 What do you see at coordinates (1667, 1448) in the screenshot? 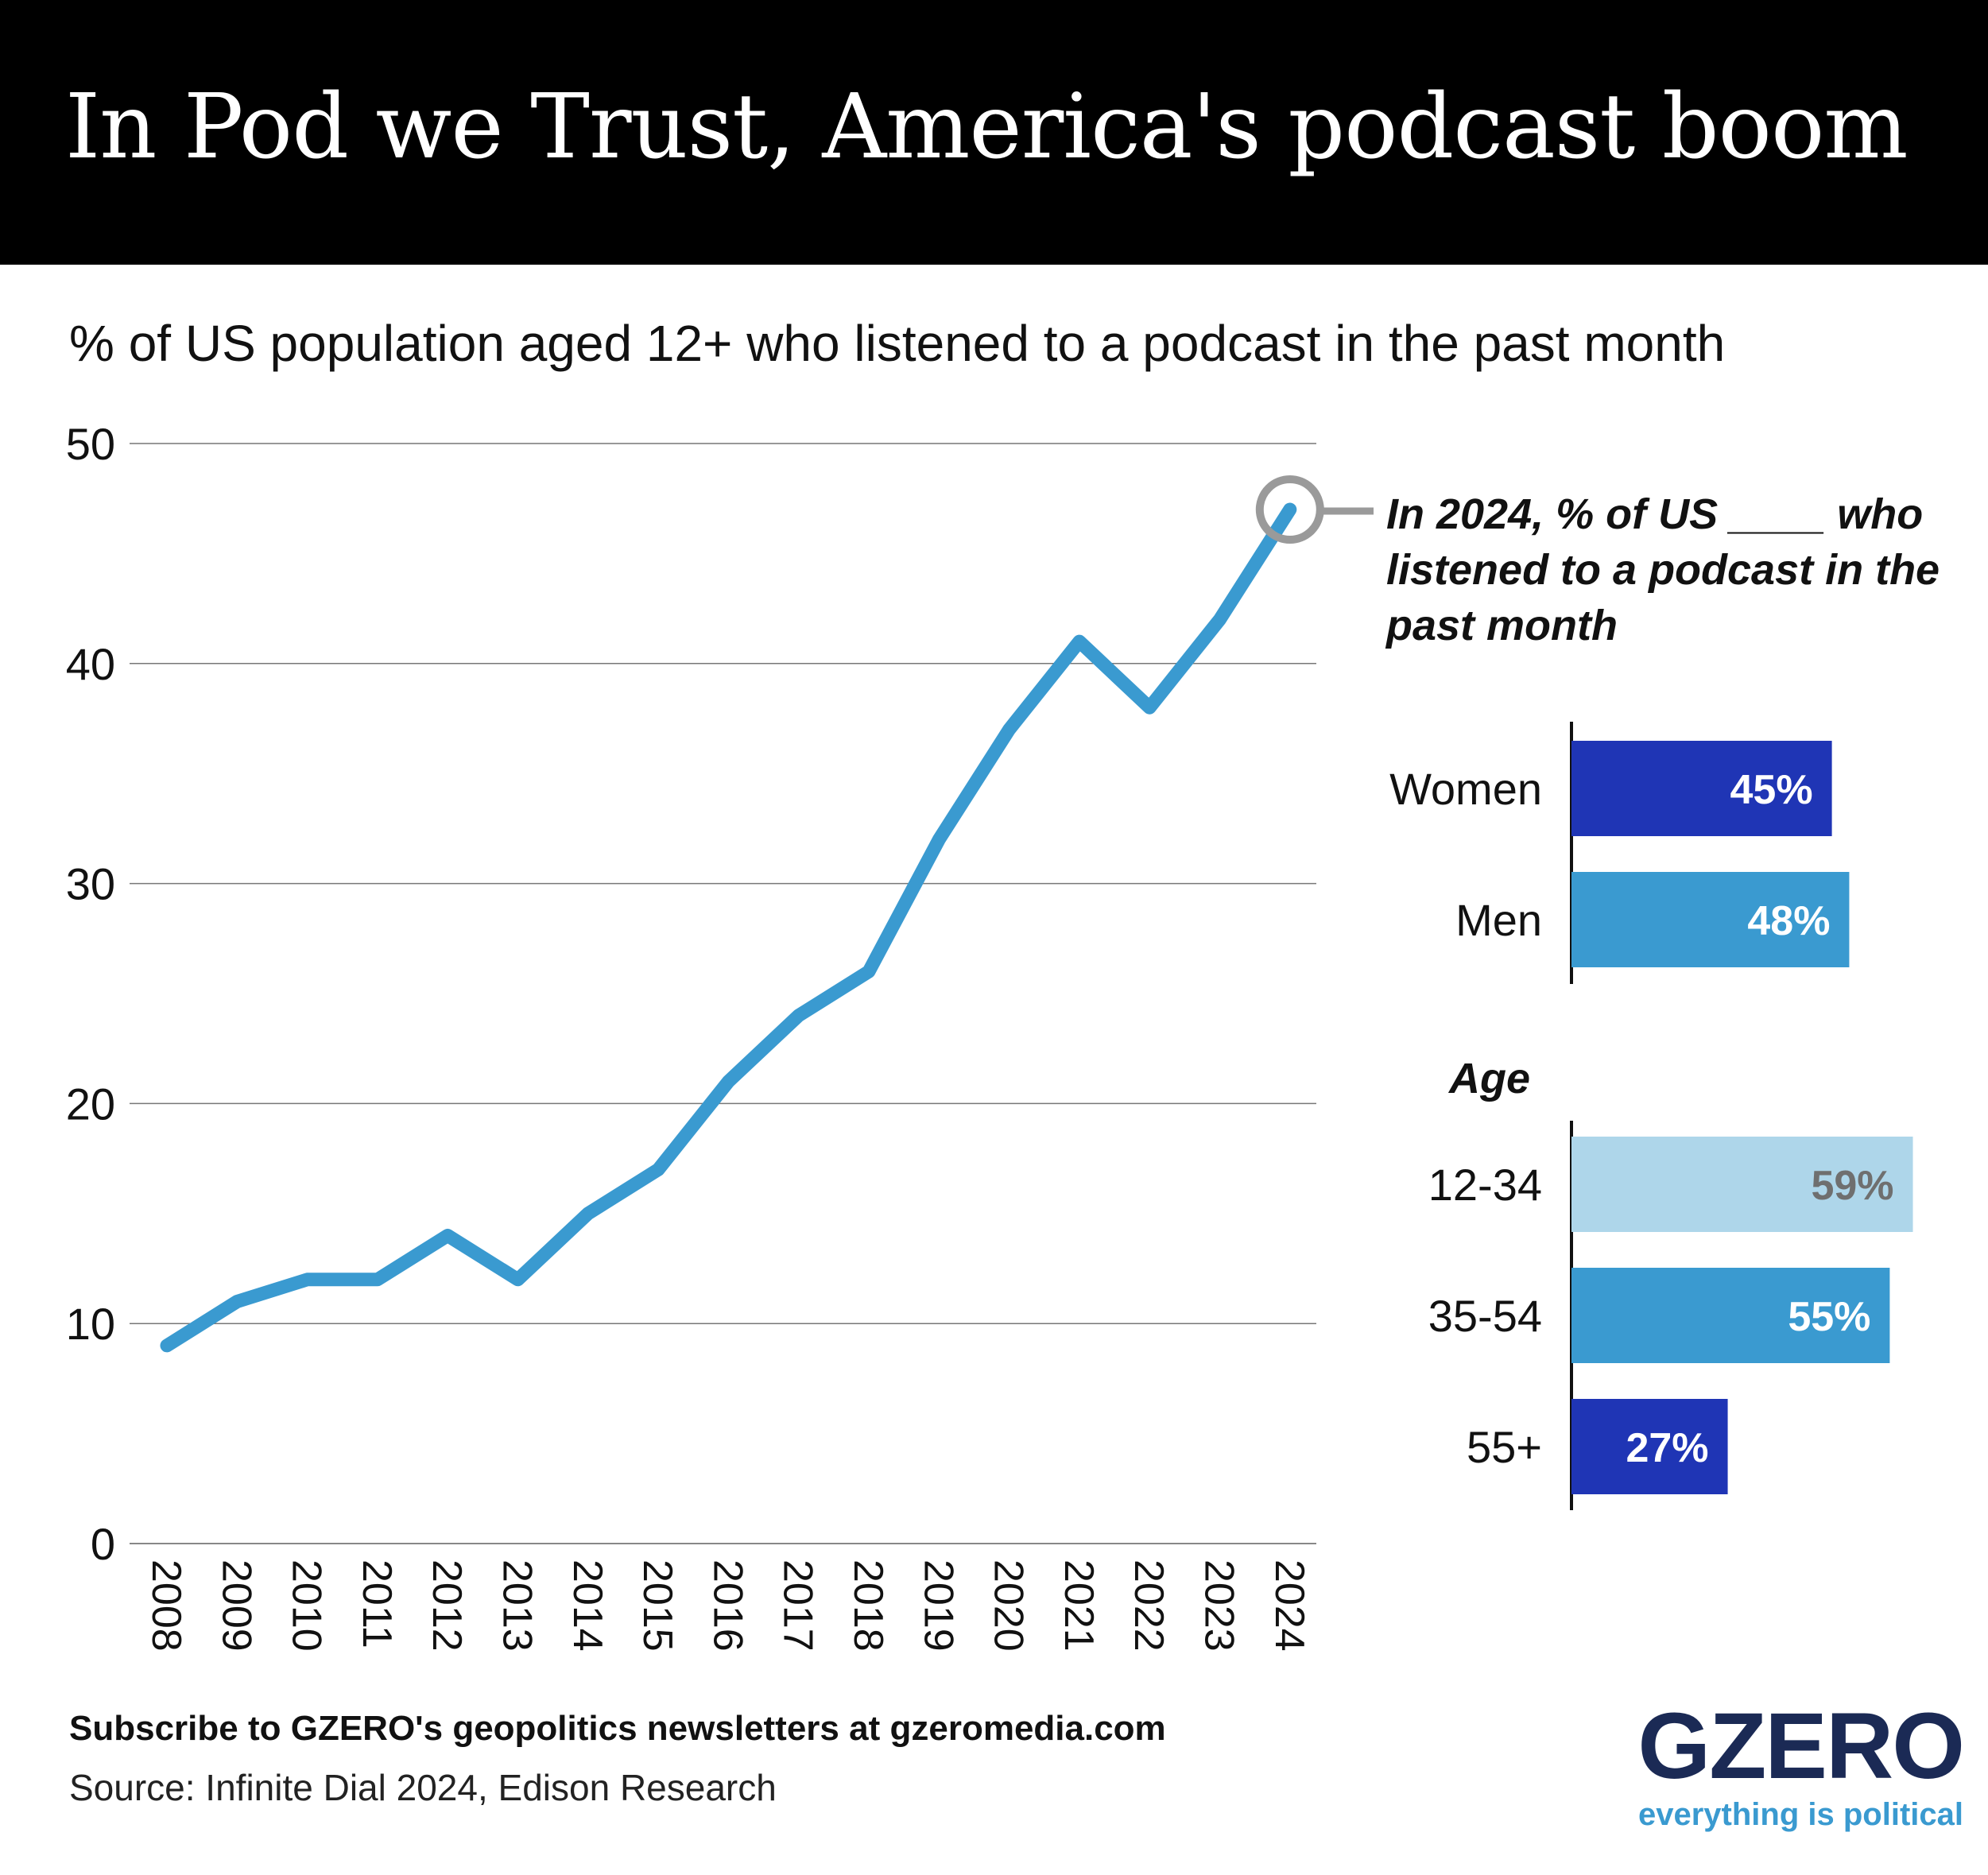
I see `bar-value-label: 27%` at bounding box center [1667, 1448].